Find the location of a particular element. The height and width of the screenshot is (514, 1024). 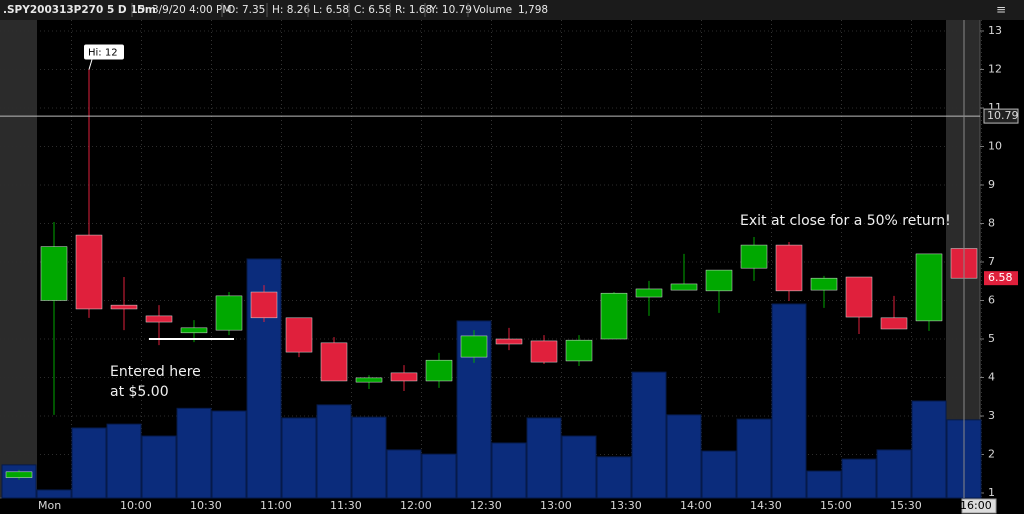

header-field: Y: 10.79 is located at coordinates (450, 10).